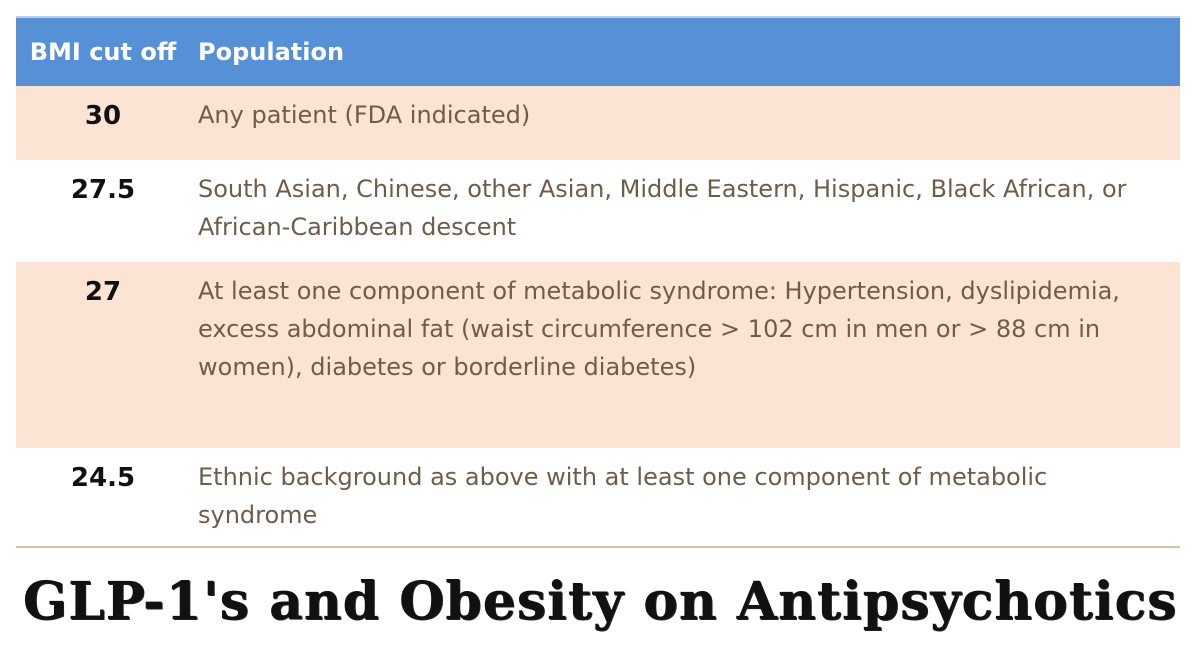  I want to click on table-header: BMI cut off Population, so click(598, 51).